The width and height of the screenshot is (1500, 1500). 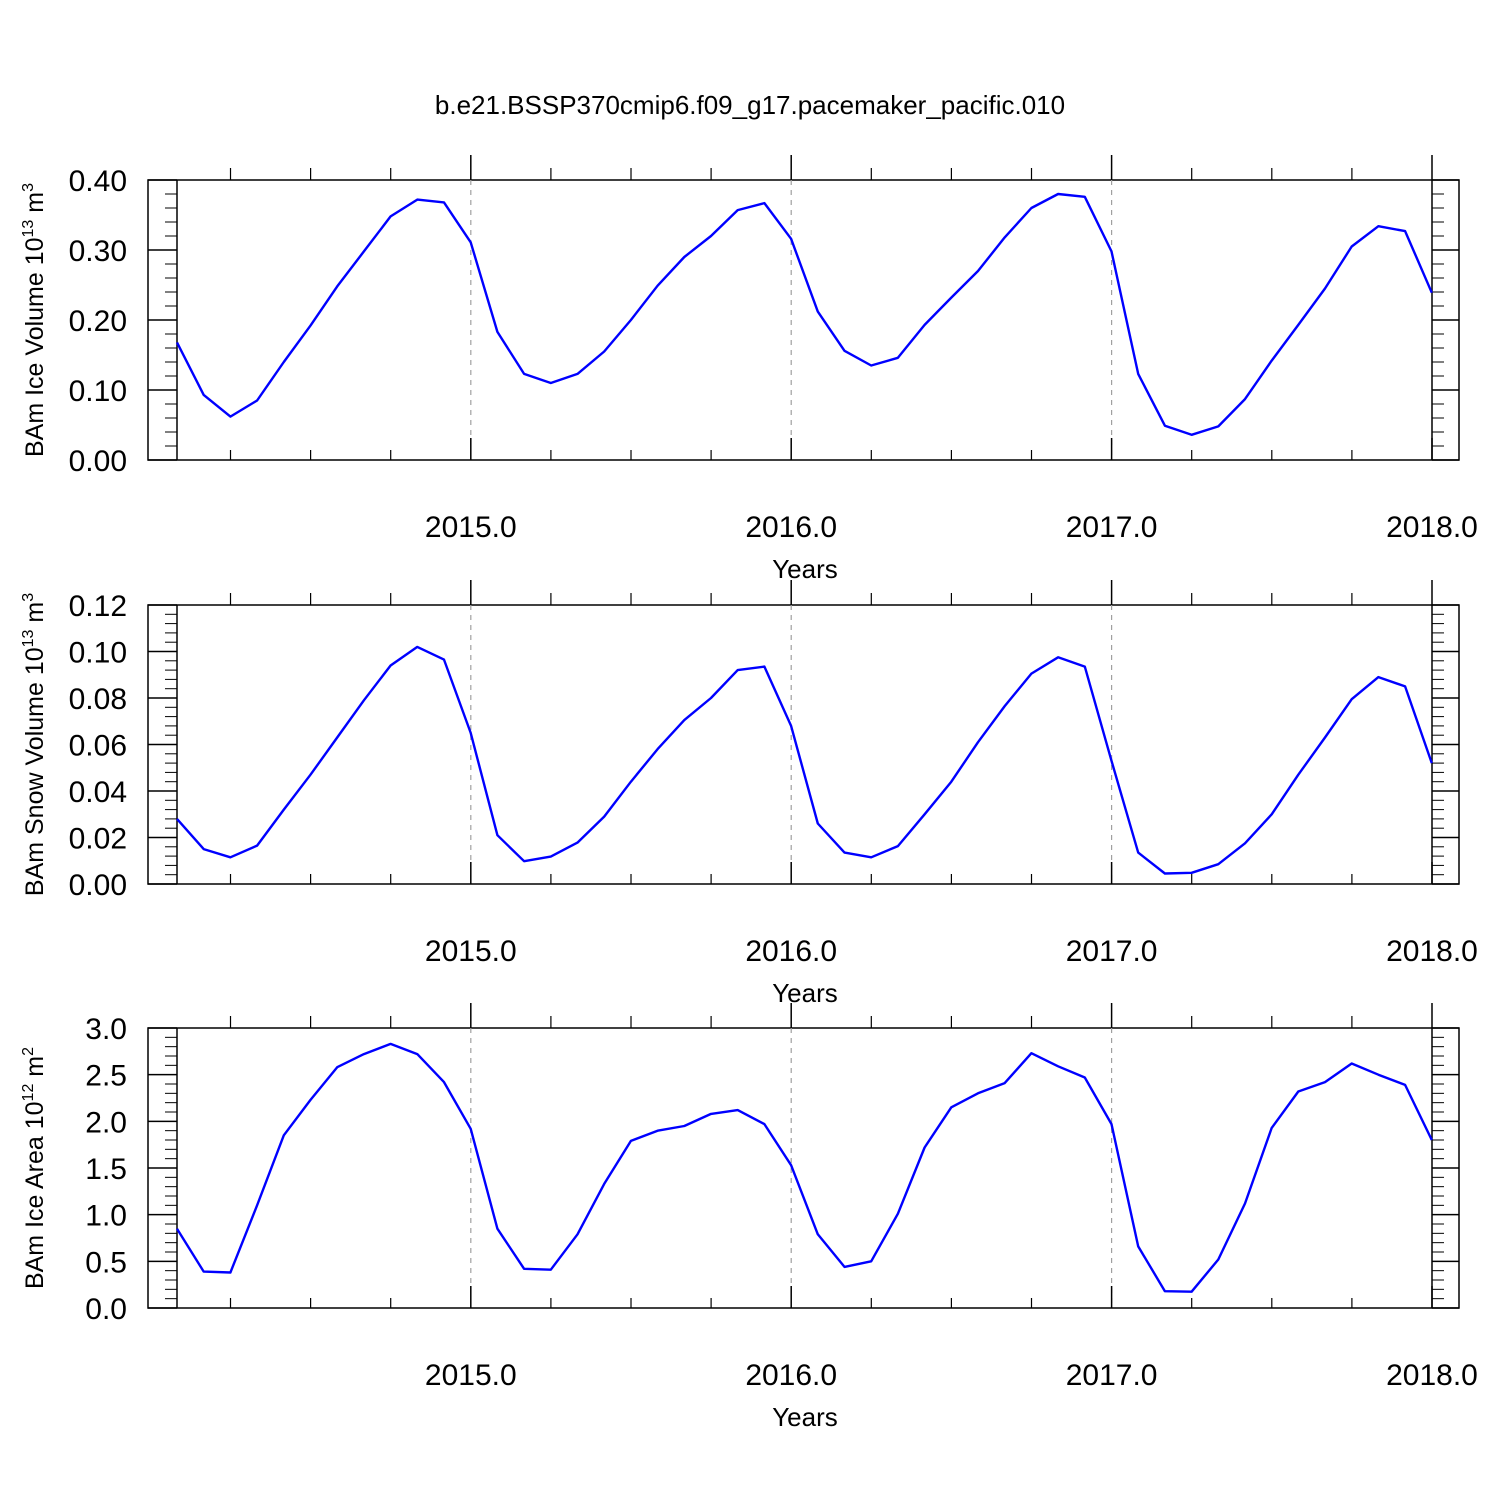 What do you see at coordinates (34, 320) in the screenshot?
I see `y-axis-label: BAm Ice Volume 1013 m3` at bounding box center [34, 320].